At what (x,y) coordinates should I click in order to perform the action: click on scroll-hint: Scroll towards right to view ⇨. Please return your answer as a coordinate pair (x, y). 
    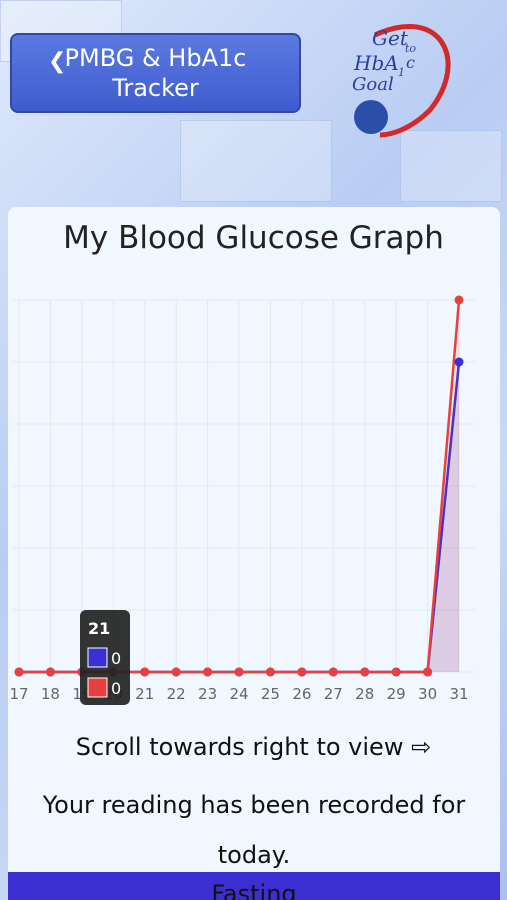
    Looking at the image, I should click on (253, 747).